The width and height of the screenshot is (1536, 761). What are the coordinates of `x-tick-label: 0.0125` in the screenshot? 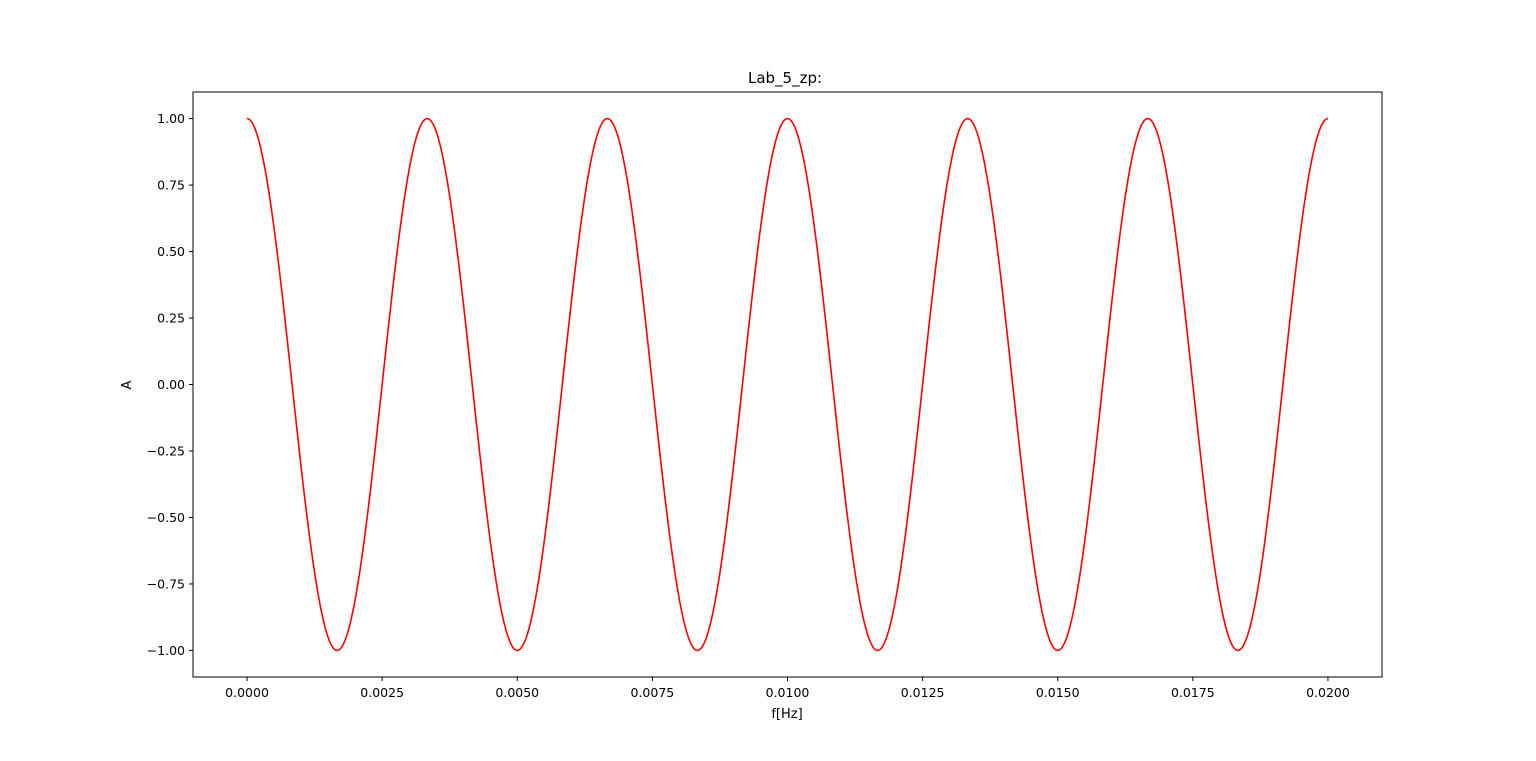 It's located at (923, 692).